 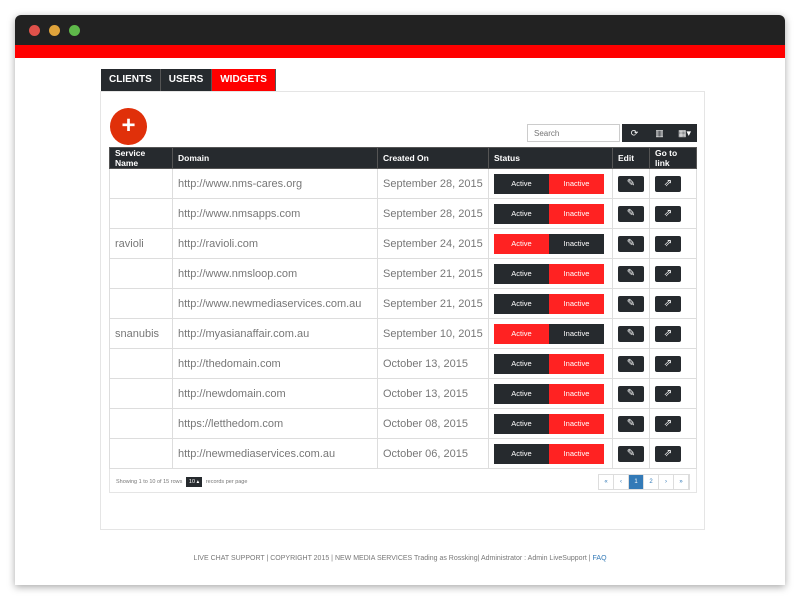 I want to click on minimize-window-button, so click(x=54, y=30).